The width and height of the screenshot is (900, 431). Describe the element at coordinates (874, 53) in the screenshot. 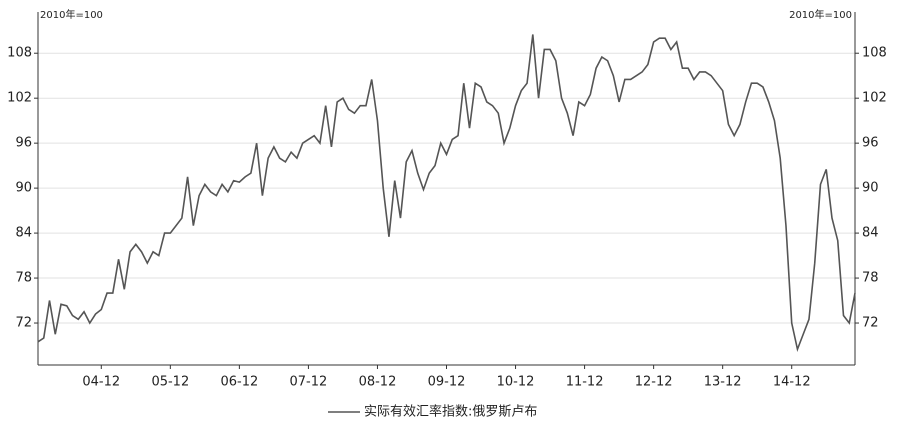

I see `y2-tick-label: 108` at that location.